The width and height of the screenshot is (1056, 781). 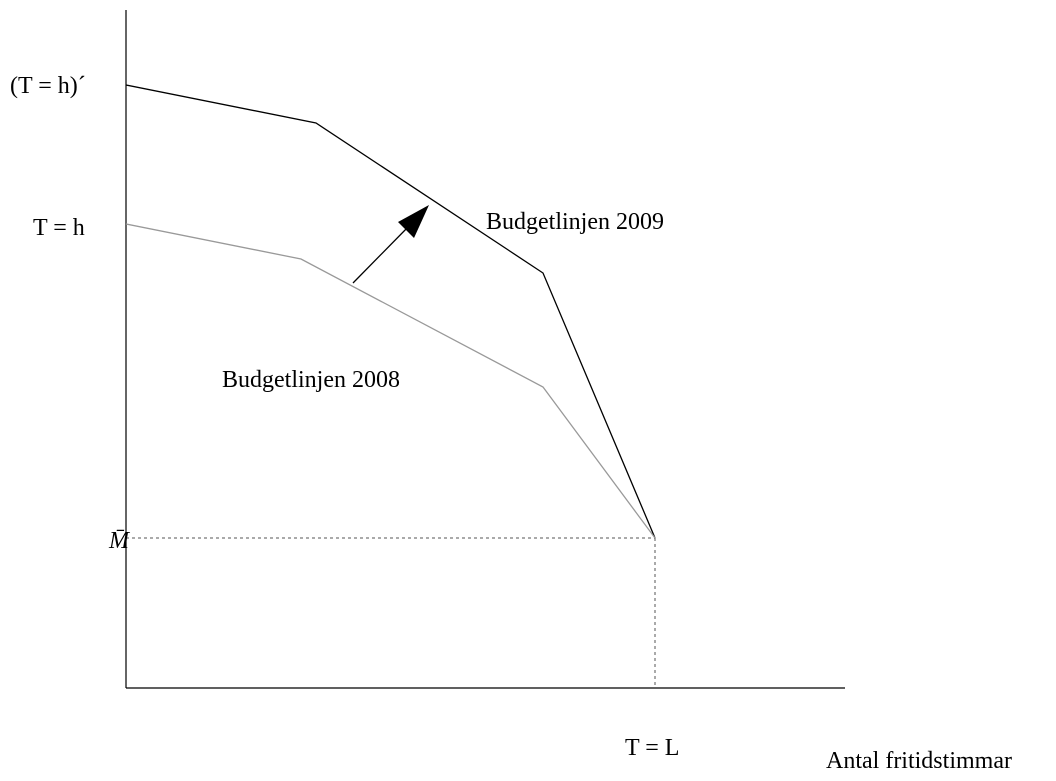 I want to click on x-label-point: T = L, so click(x=652, y=748).